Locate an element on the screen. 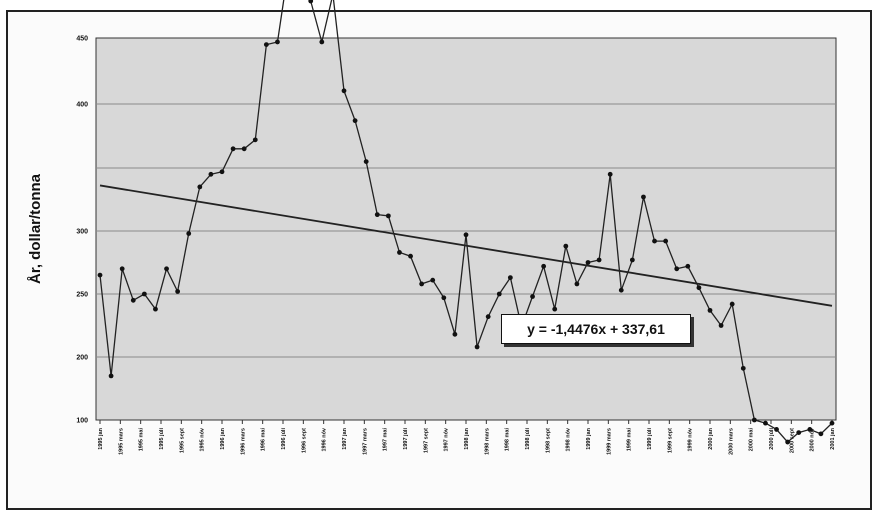 The image size is (880, 516). x-tick-label: 1997 nóv is located at coordinates (447, 439).